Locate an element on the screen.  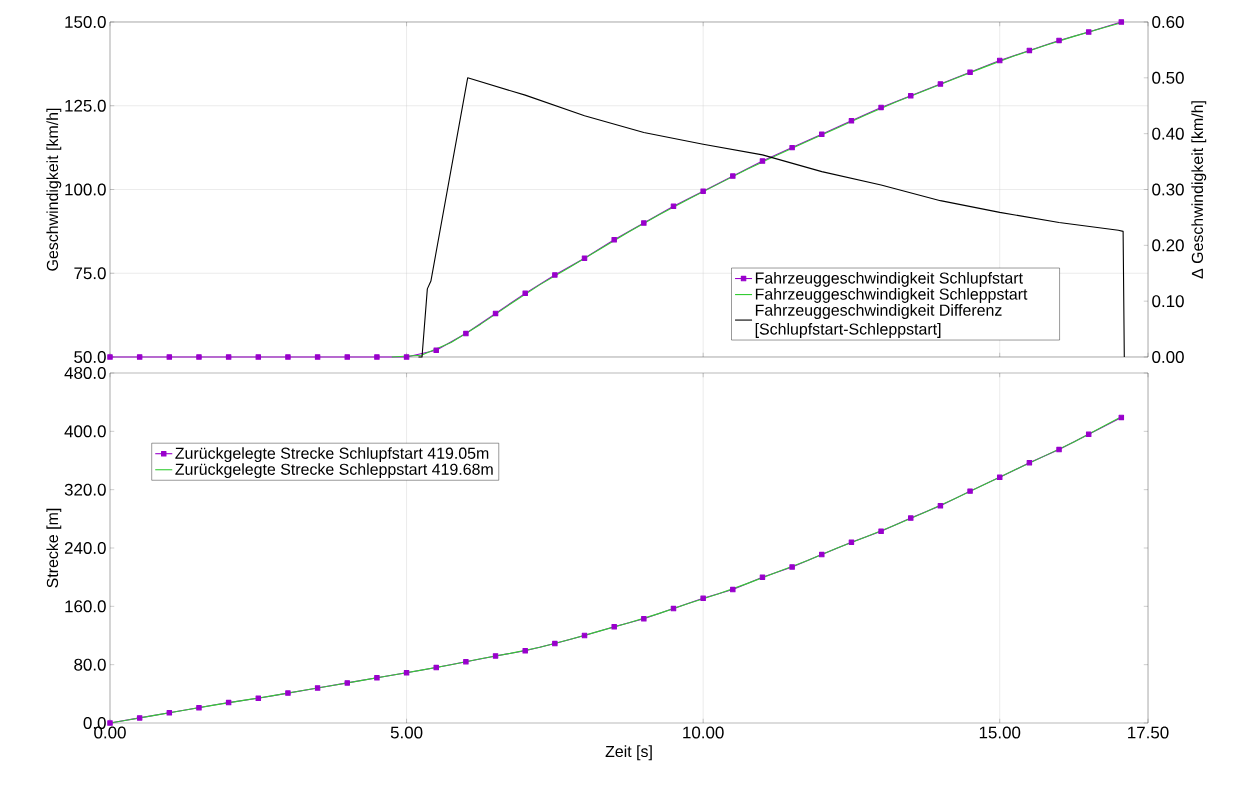
y2-tick-label: 0.20 is located at coordinates (1168, 245).